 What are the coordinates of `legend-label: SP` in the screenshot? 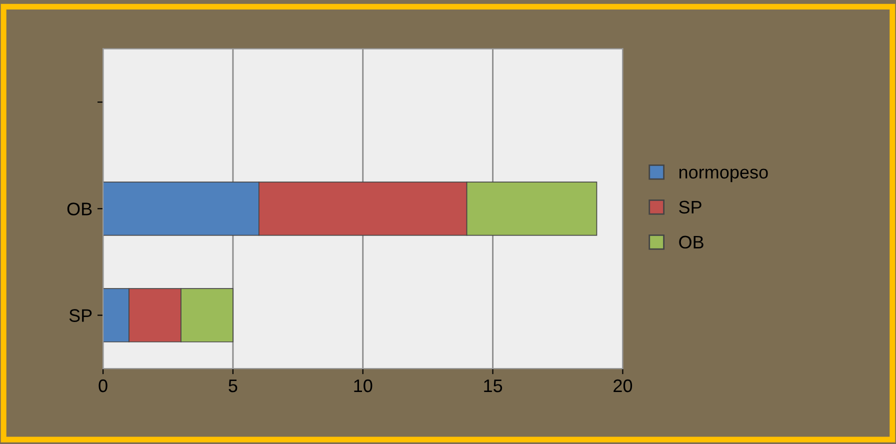 It's located at (690, 207).